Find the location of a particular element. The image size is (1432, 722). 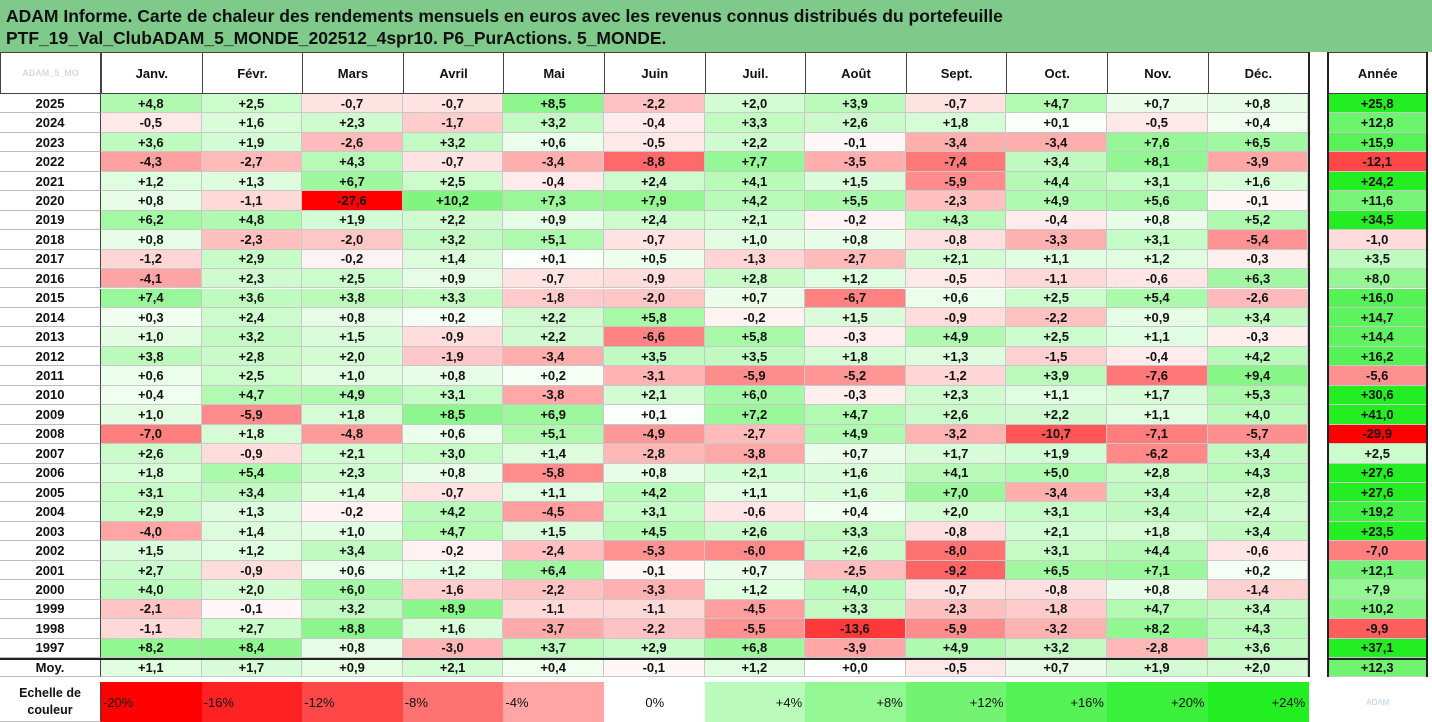

heatmap-cell: -3,0 is located at coordinates (453, 648).